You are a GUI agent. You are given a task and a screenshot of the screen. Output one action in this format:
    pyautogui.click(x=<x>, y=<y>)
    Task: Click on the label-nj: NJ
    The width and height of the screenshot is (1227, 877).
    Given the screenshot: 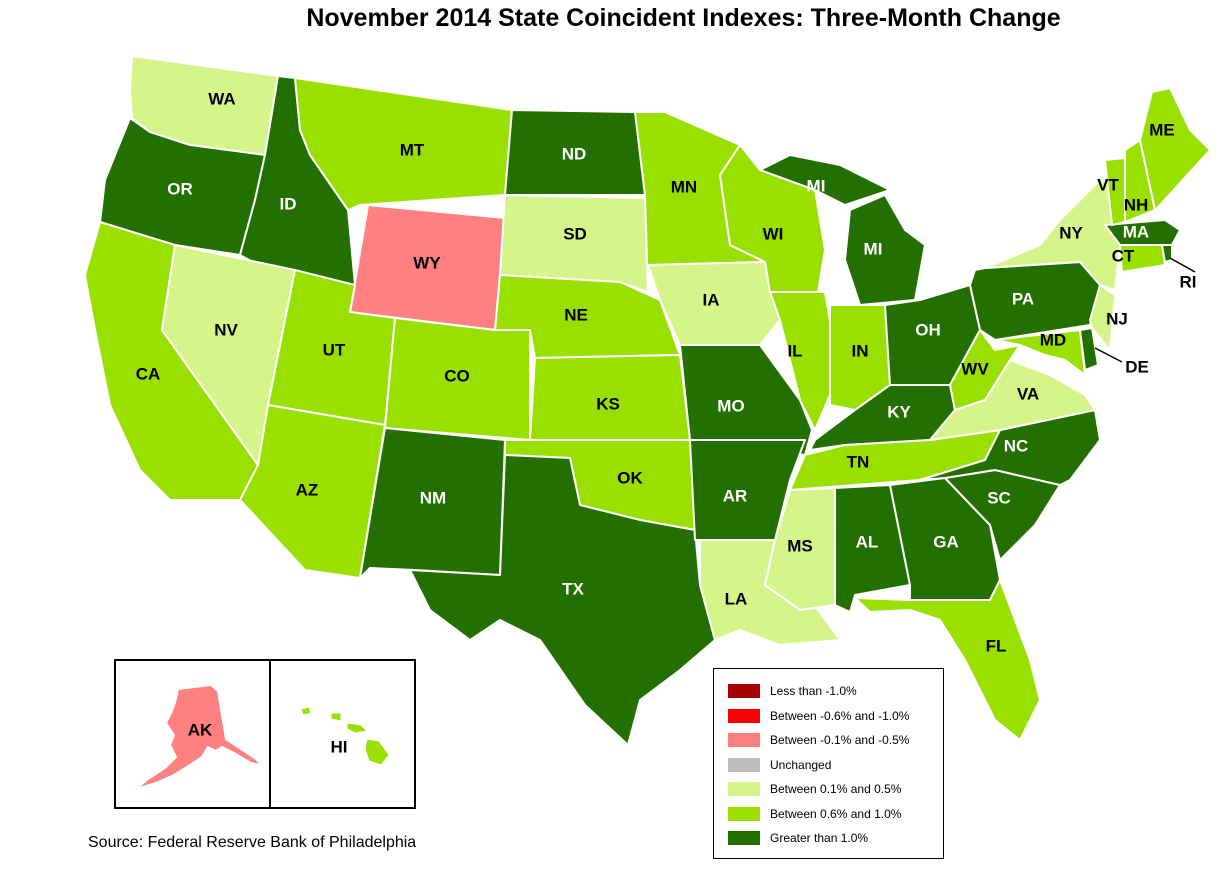 What is the action you would take?
    pyautogui.click(x=1117, y=318)
    